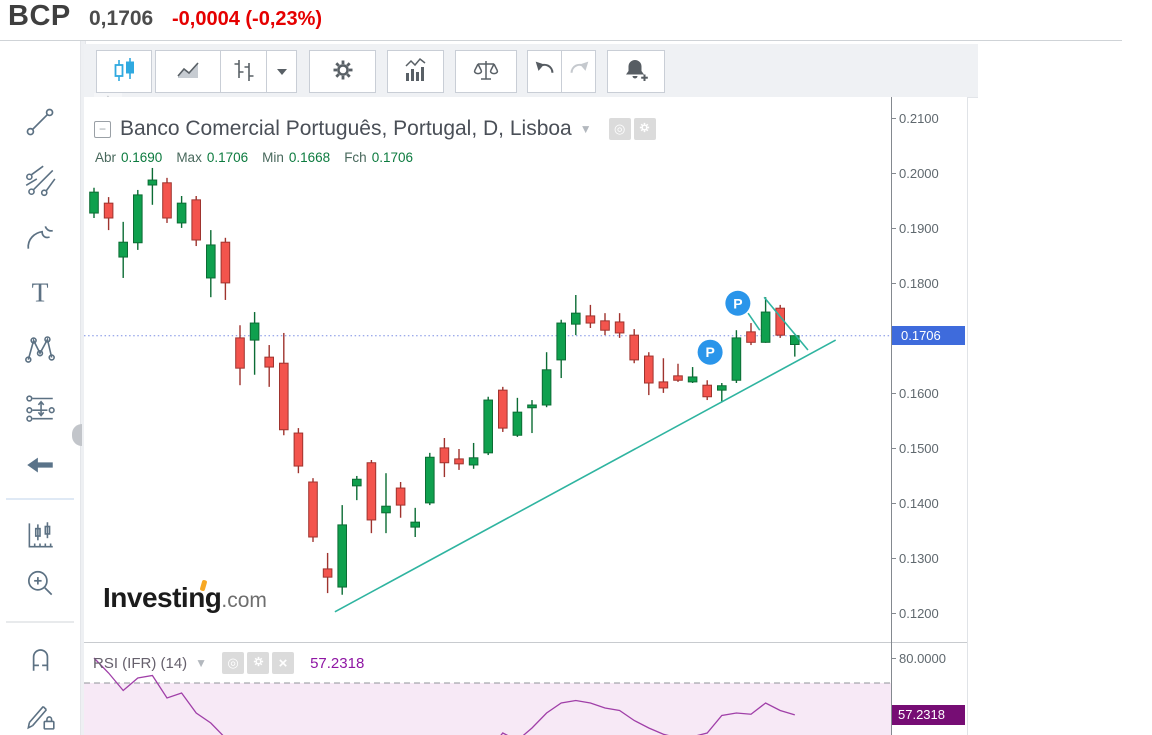  What do you see at coordinates (247, 19) in the screenshot?
I see `price-change: -0,0004 (-0,23%)` at bounding box center [247, 19].